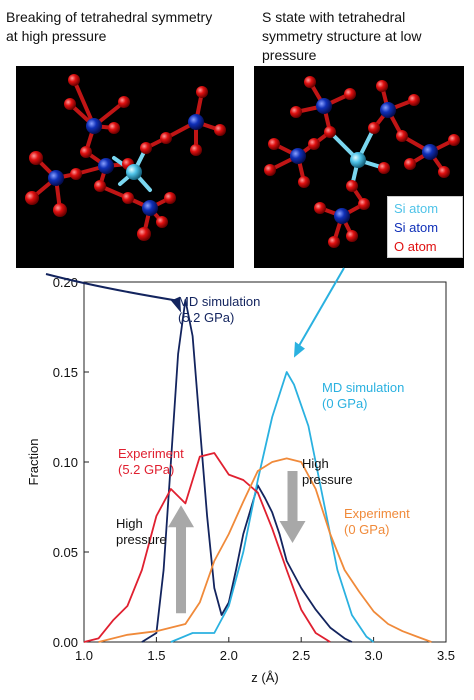  I want to click on annotation-hp-left-1: pressure, so click(141, 539).